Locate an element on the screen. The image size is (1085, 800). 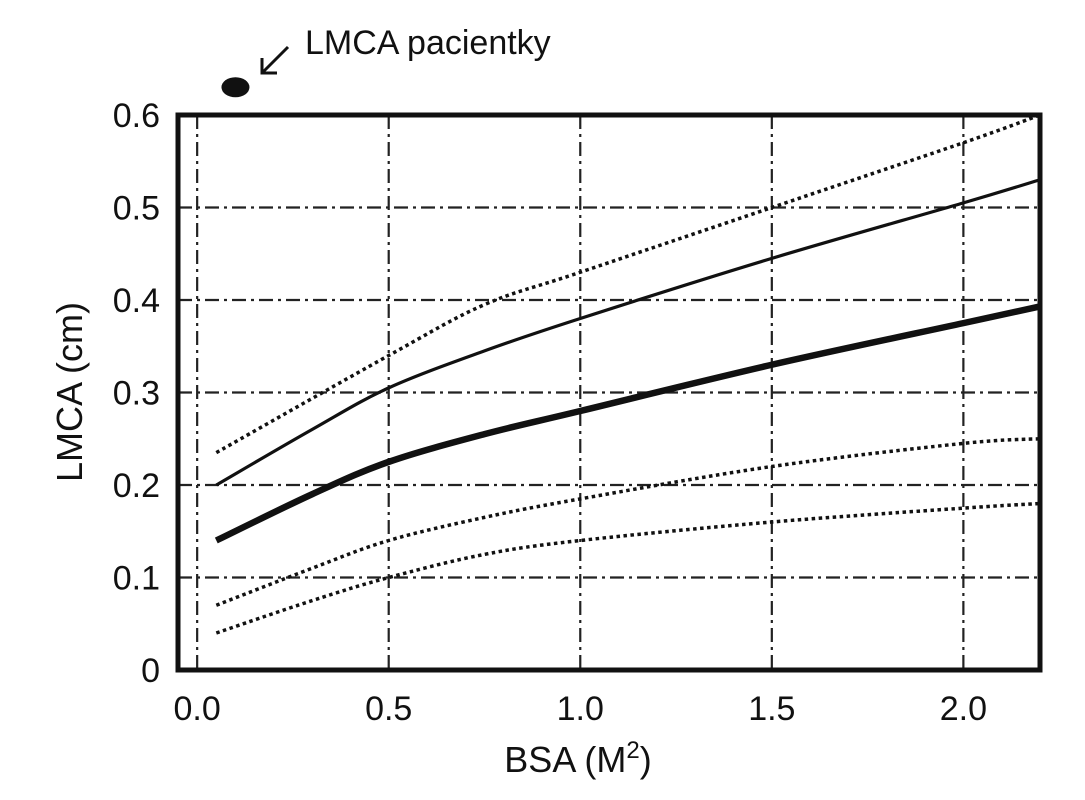
annotation-arrow-head is located at coordinates (268, 66).